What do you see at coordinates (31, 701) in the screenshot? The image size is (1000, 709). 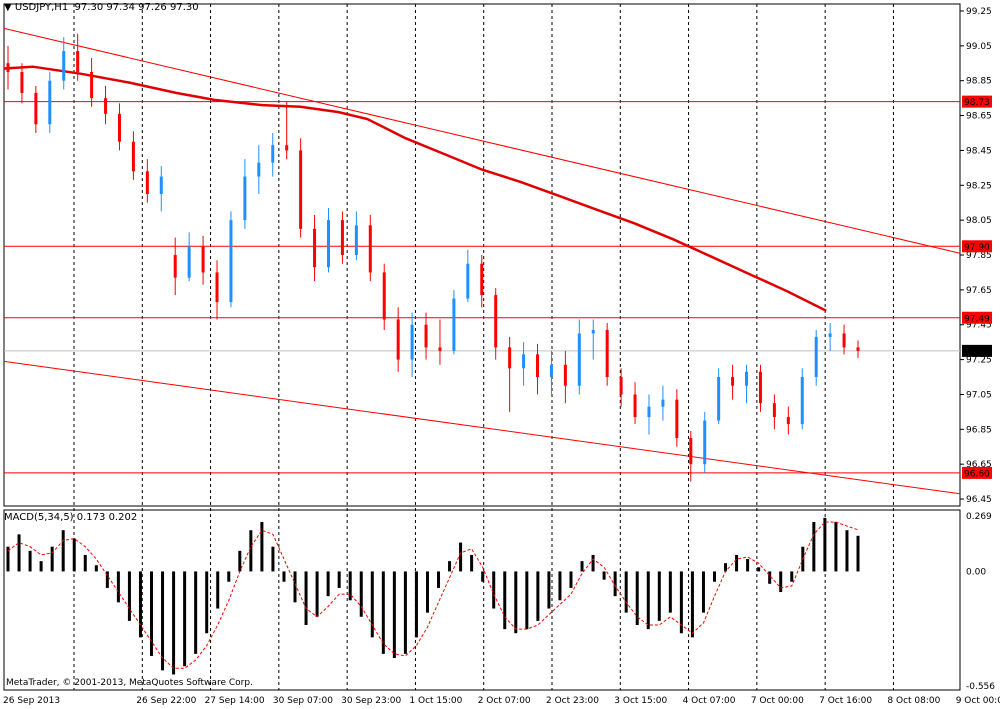 I see `time-axis-label: 26 Sep 2013` at bounding box center [31, 701].